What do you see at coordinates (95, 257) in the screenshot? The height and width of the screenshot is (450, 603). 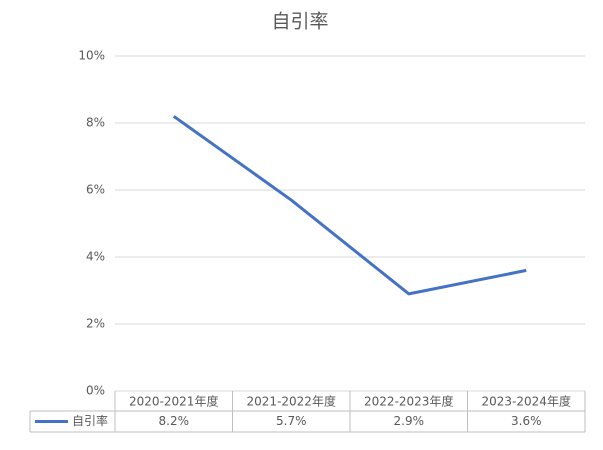 I see `y-tick-label: 4%` at bounding box center [95, 257].